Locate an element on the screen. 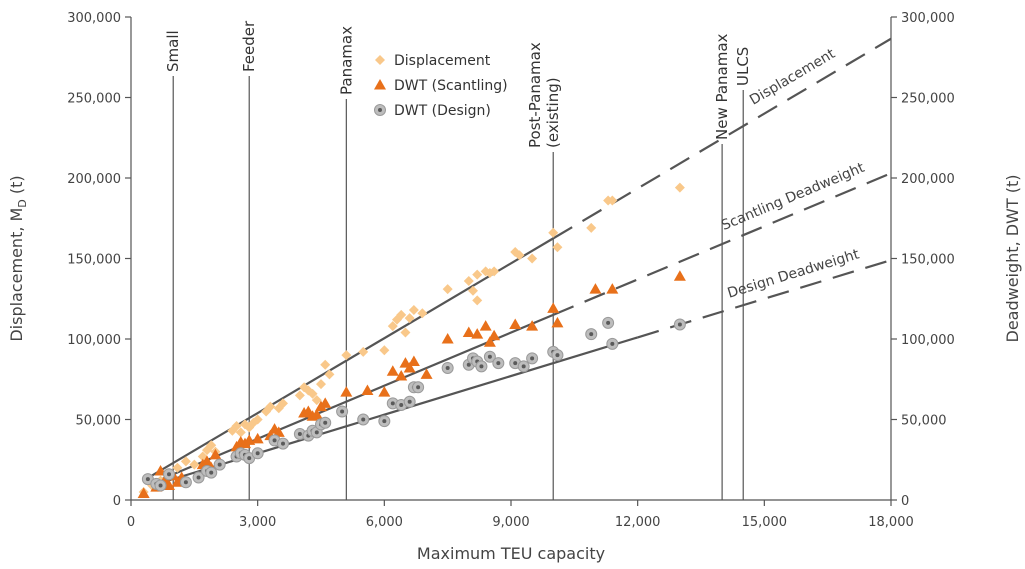  category-label-new-panamax: New Panamax is located at coordinates (722, 86).